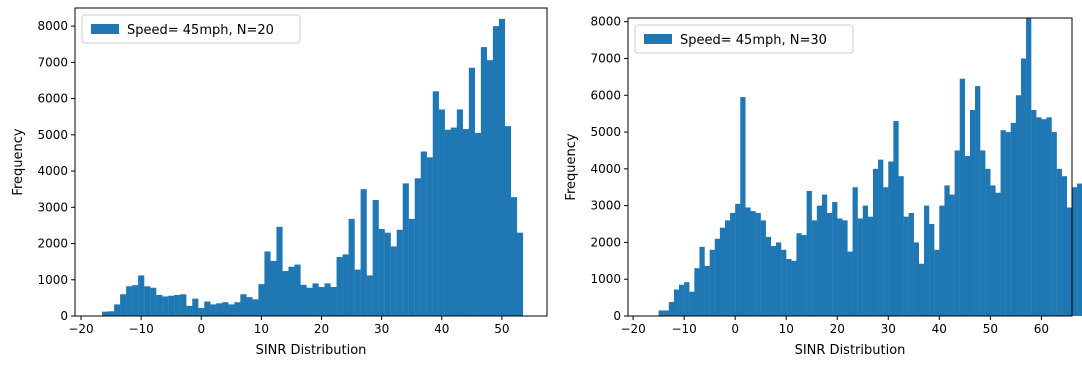 Image resolution: width=1082 pixels, height=366 pixels. Describe the element at coordinates (605, 22) in the screenshot. I see `y-tick-label: 8000` at that location.